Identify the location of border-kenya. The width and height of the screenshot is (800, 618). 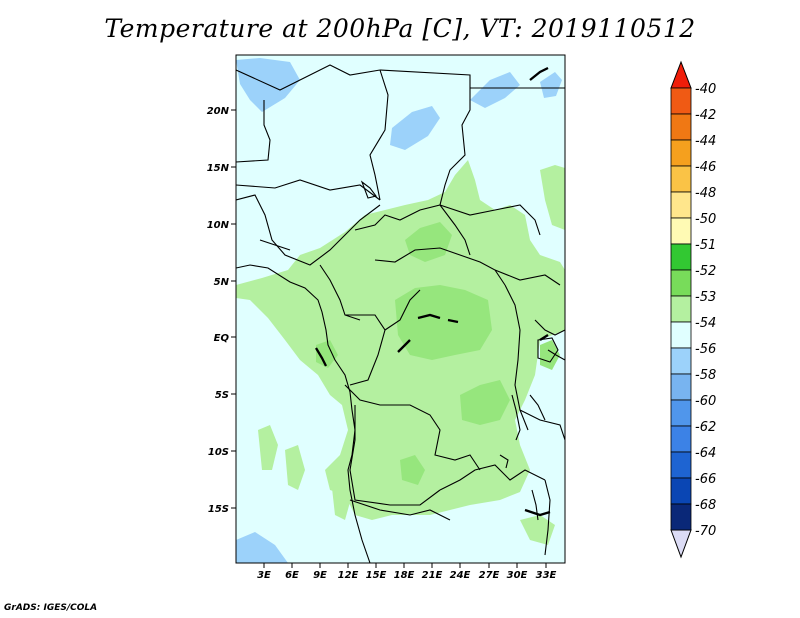
(549, 327).